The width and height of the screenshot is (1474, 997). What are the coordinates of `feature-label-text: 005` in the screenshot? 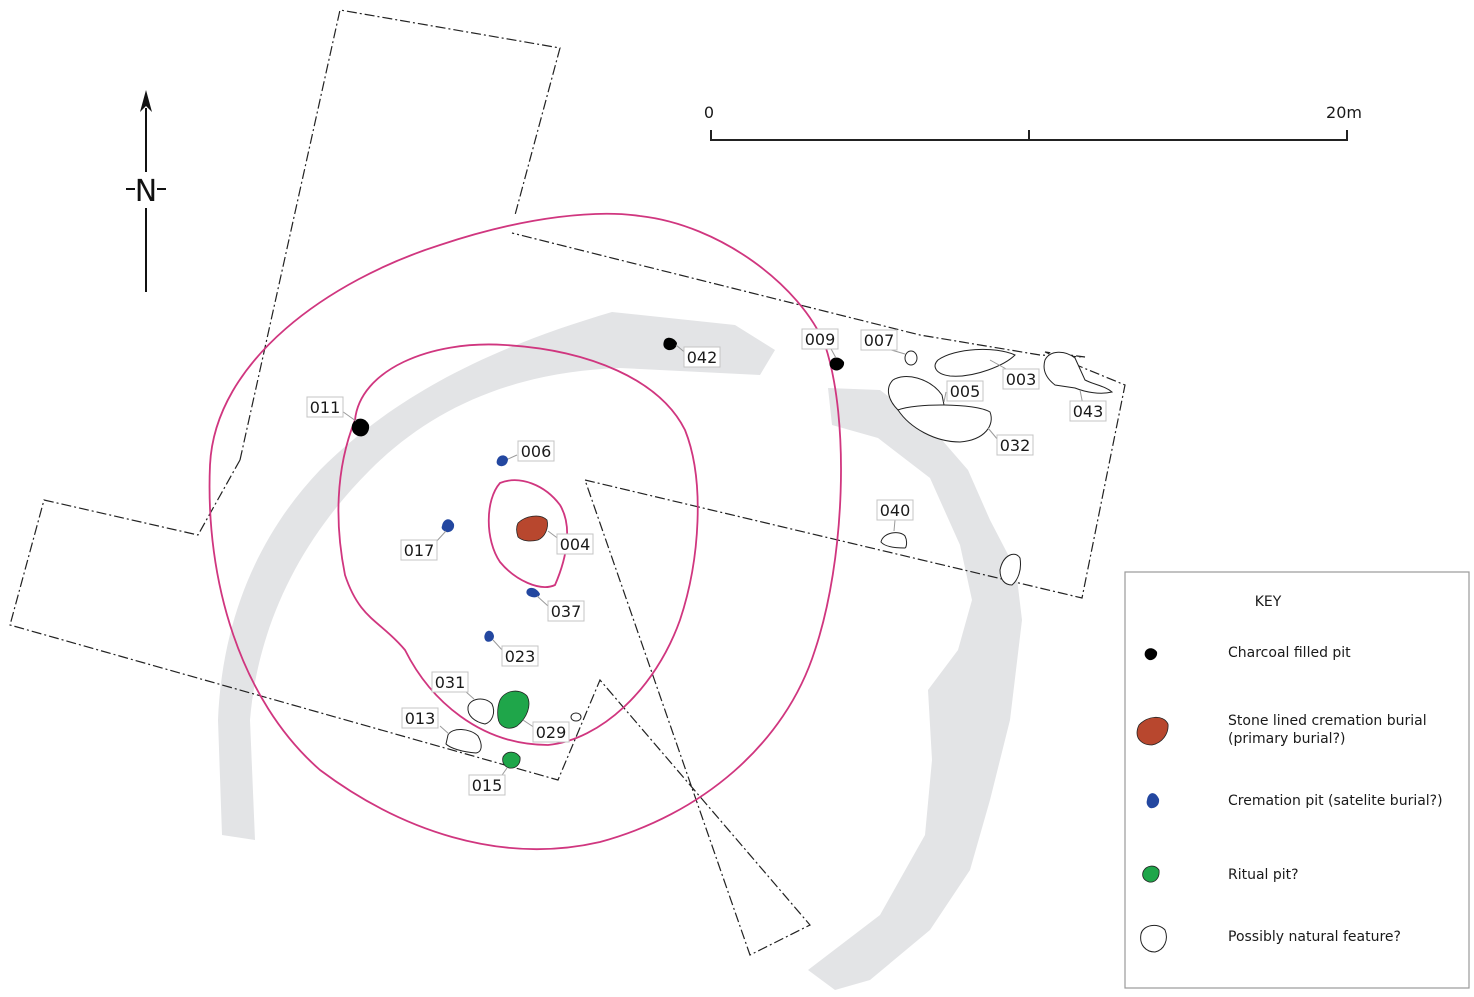 It's located at (965, 391).